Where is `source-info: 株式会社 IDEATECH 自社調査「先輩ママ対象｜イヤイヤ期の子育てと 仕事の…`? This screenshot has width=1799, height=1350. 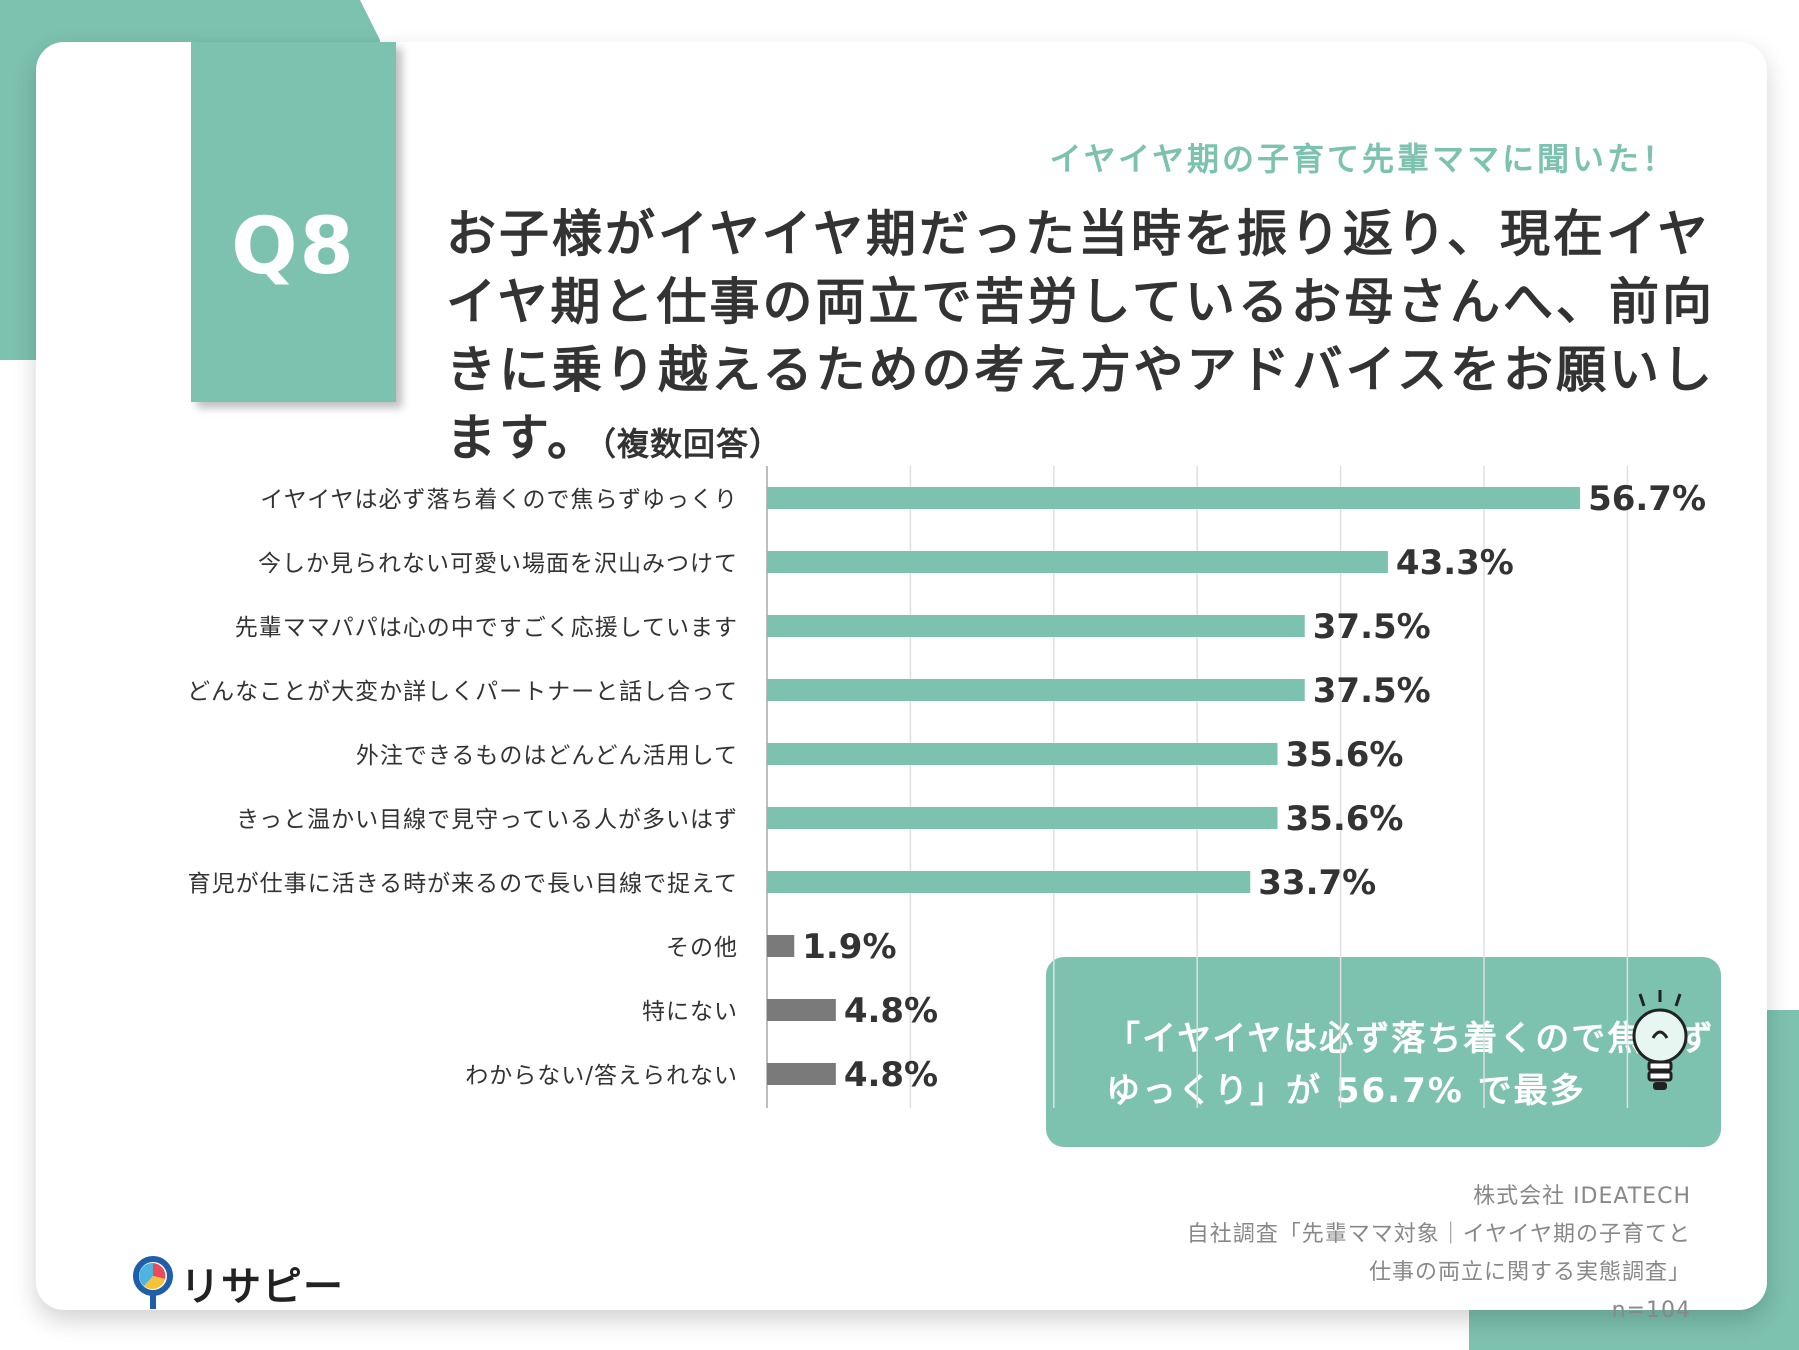
source-info: 株式会社 IDEATECH 自社調査「先輩ママ対象｜イヤイヤ期の子育てと 仕事の… is located at coordinates (1439, 1254).